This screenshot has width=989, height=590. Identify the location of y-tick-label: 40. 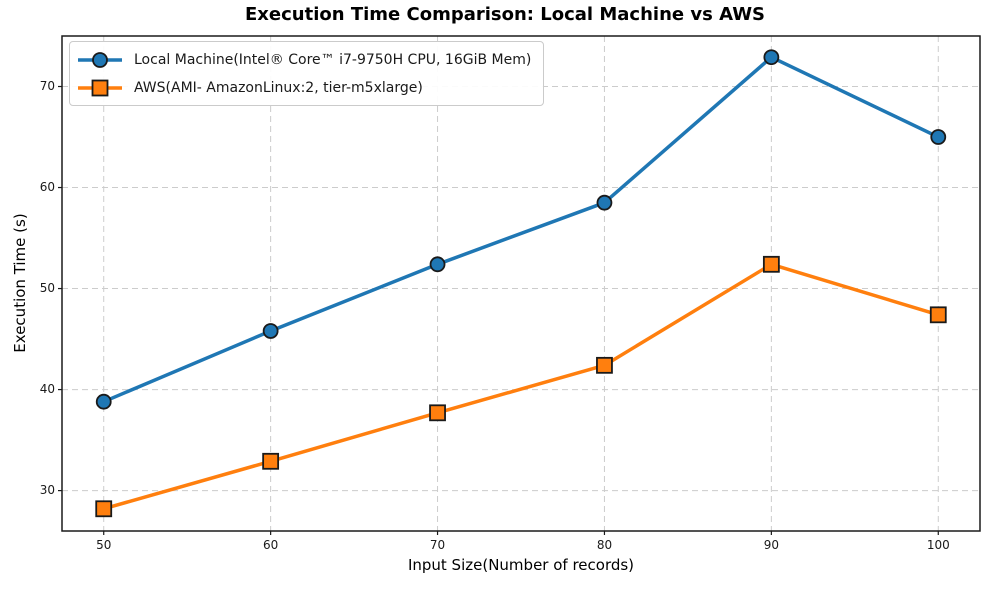
(47, 388).